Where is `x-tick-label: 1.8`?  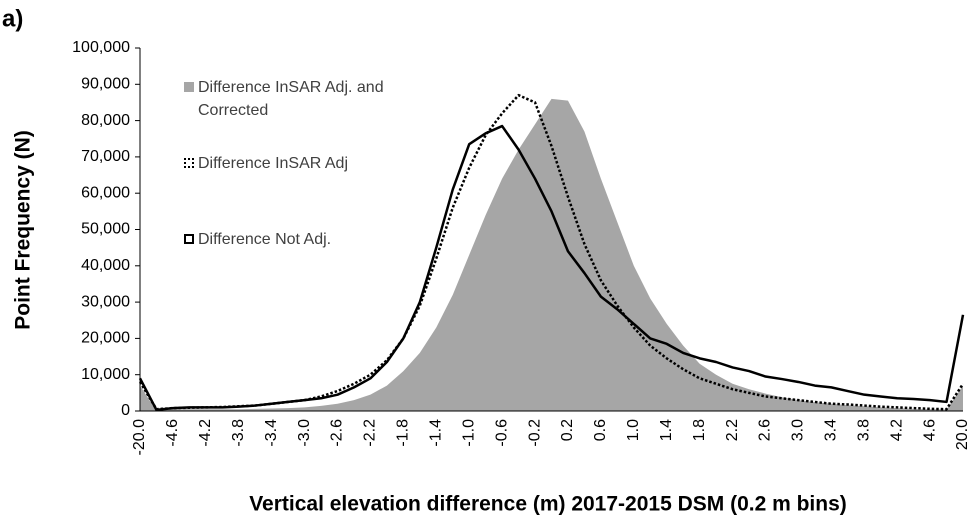 x-tick-label: 1.8 is located at coordinates (699, 430).